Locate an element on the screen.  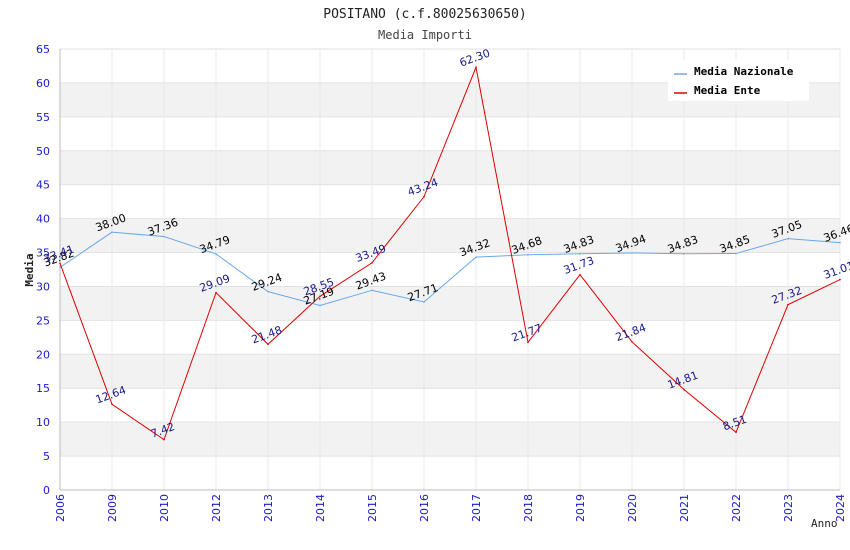
y-tick-label: 30 is located at coordinates (43, 286).